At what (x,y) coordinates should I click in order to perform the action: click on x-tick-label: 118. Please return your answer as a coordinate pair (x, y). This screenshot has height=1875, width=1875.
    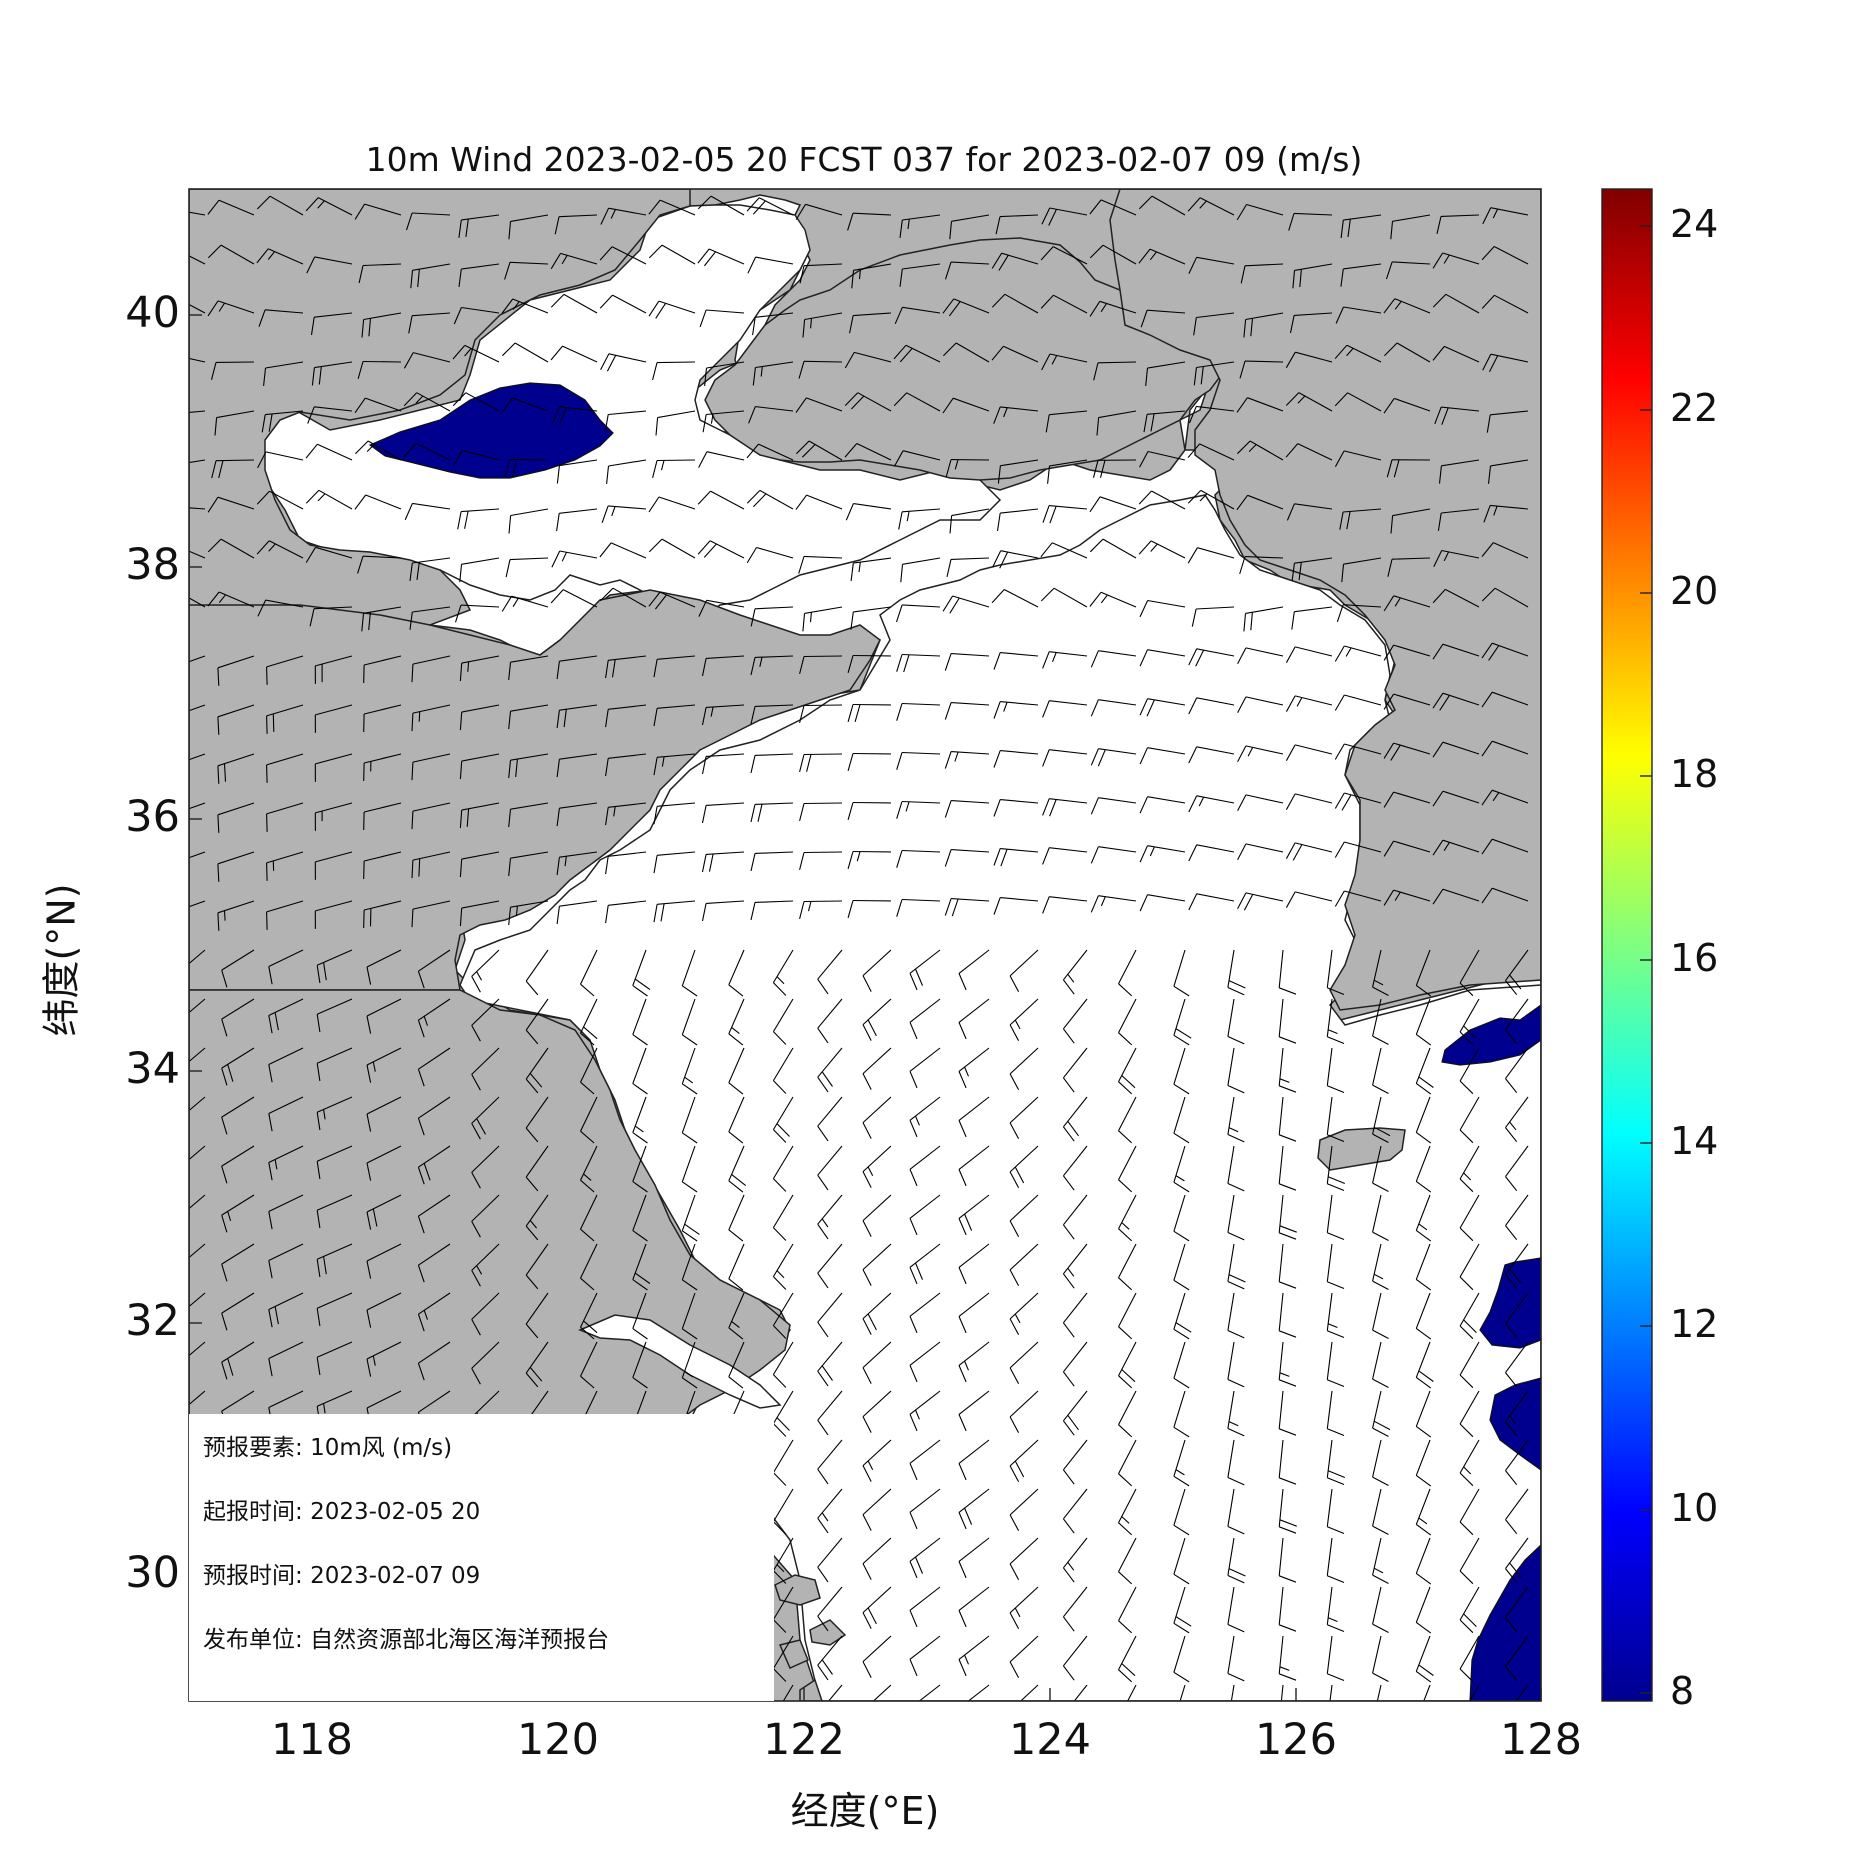
    Looking at the image, I should click on (312, 1740).